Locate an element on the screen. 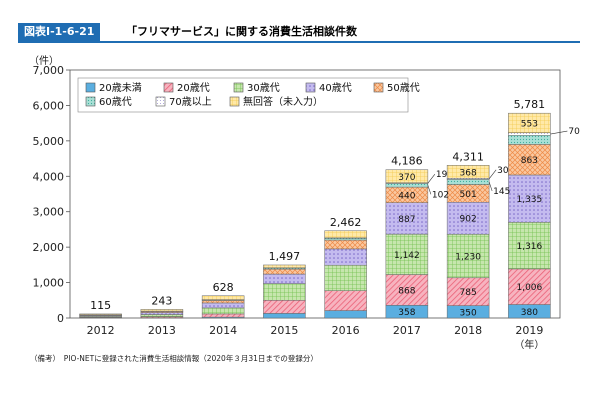 The image size is (600, 400). y-tick-label: 0 is located at coordinates (60, 318).